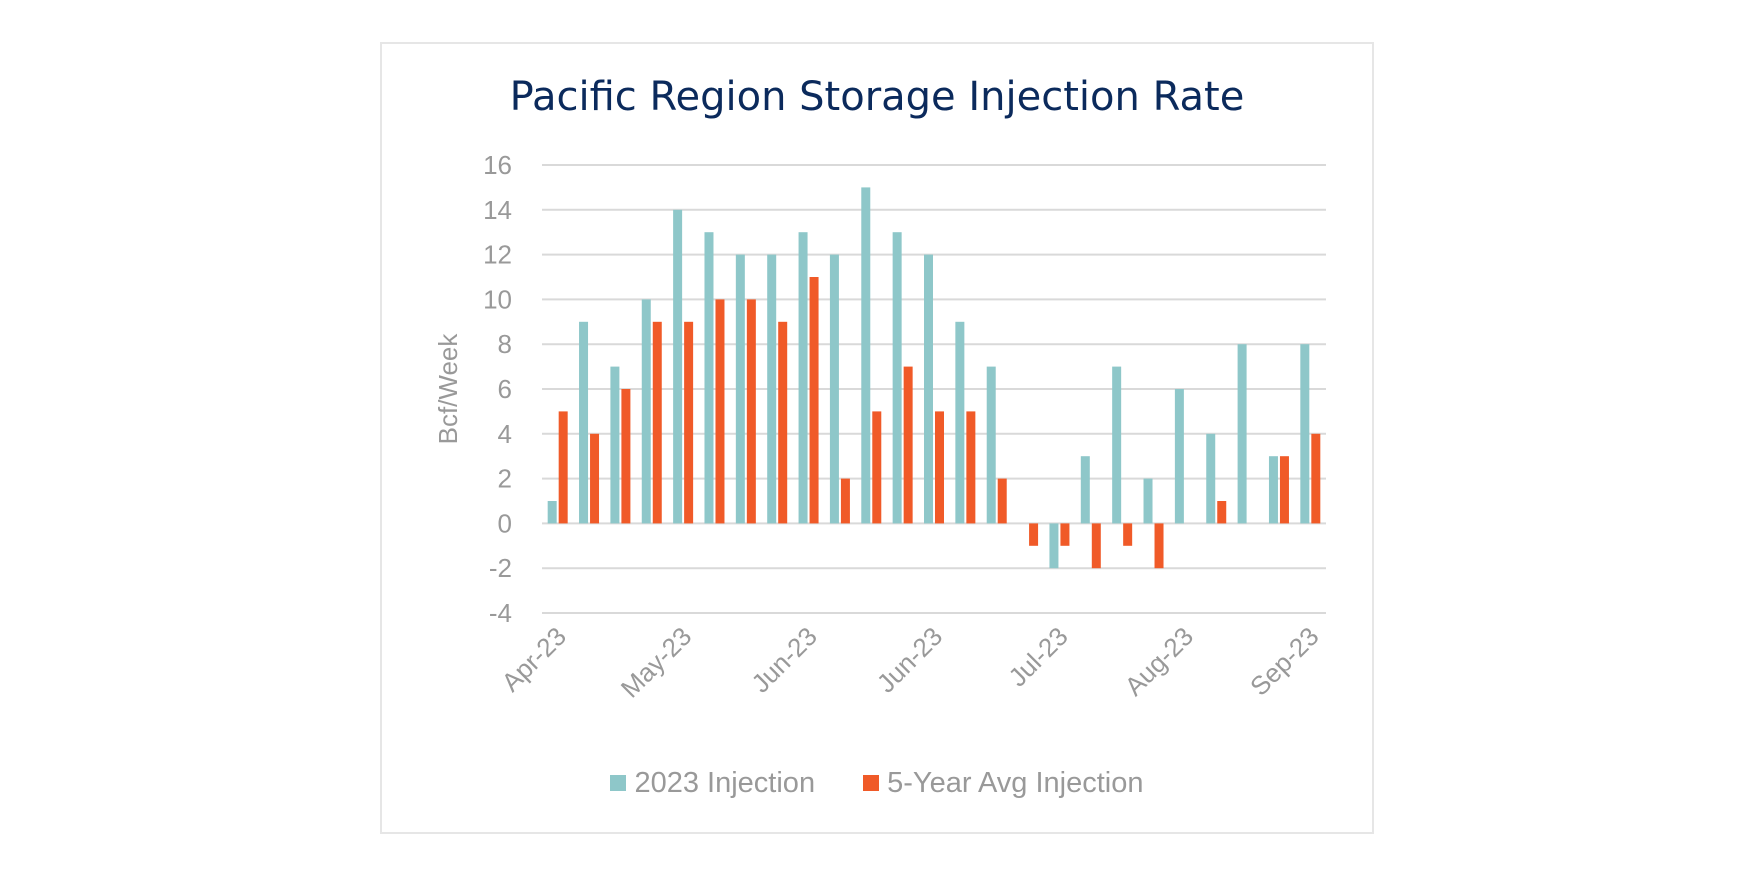 Image resolution: width=1750 pixels, height=875 pixels. What do you see at coordinates (497, 165) in the screenshot?
I see `y-tick-label: 16` at bounding box center [497, 165].